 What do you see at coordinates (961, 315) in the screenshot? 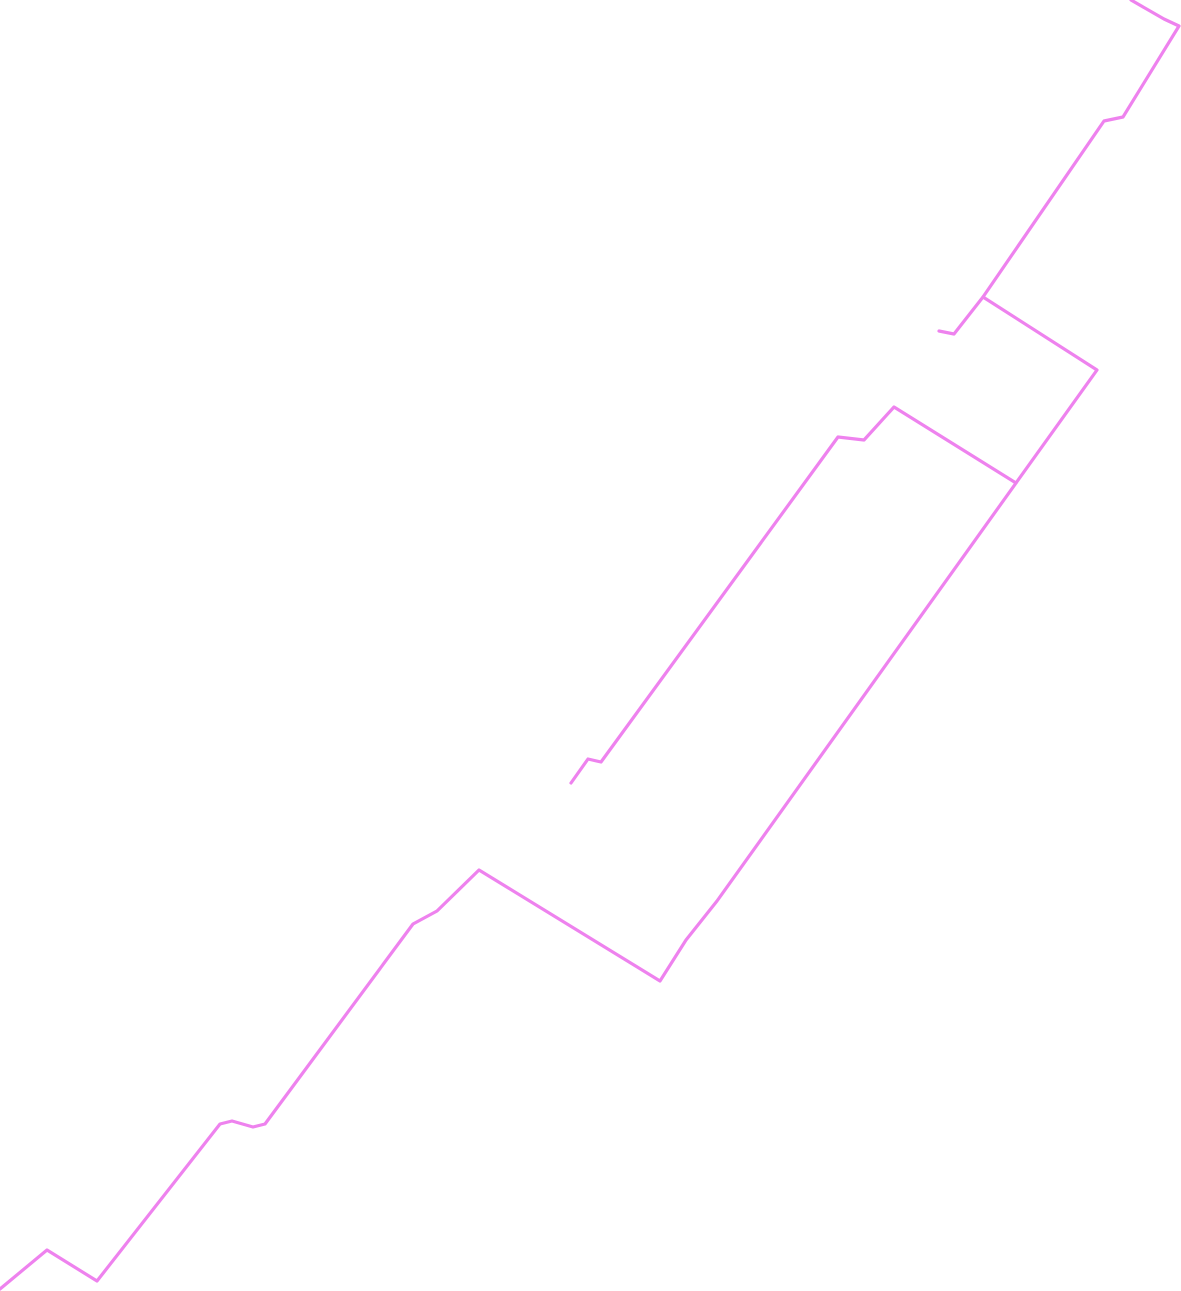
I see `route-line-spur-east-upper` at bounding box center [961, 315].